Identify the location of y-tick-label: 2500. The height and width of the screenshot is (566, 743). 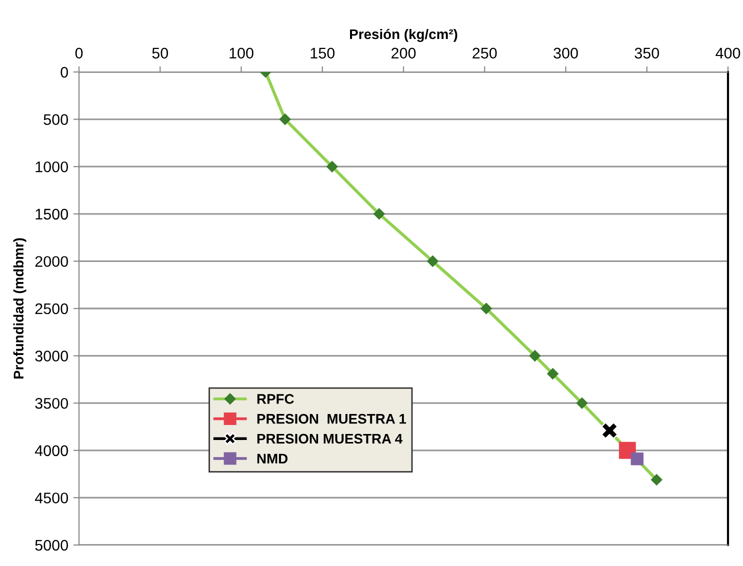
(51, 308).